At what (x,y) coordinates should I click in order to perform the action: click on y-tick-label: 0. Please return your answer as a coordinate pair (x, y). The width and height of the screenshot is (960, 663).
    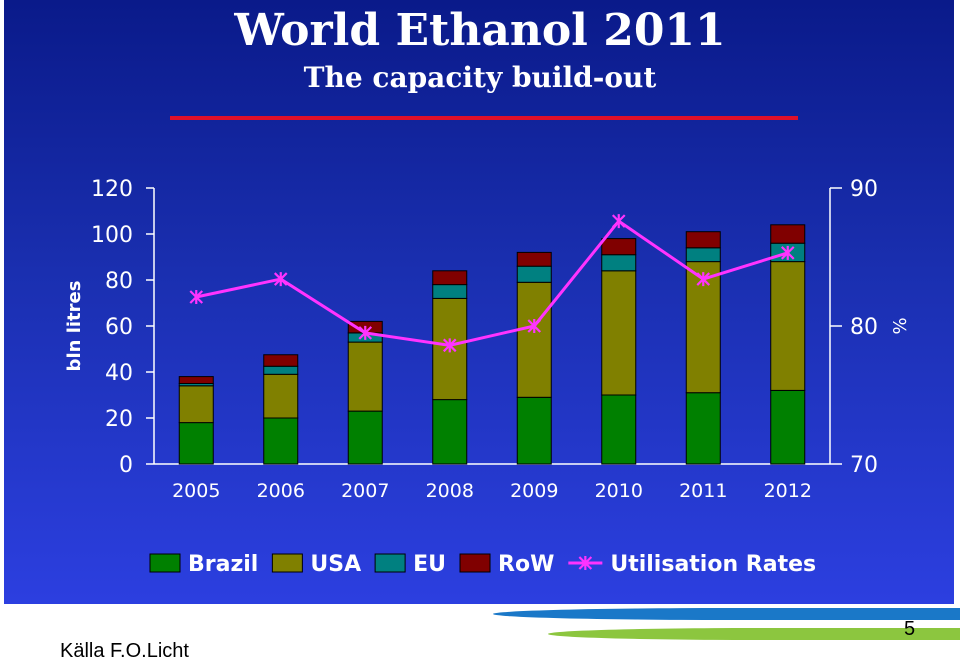
    Looking at the image, I should click on (126, 465).